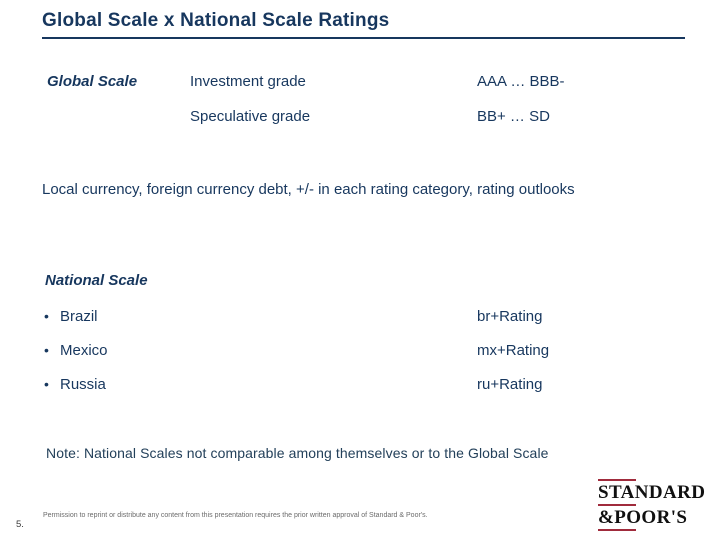 This screenshot has height=540, width=720. I want to click on rating-mexico: mx+Rating, so click(513, 350).